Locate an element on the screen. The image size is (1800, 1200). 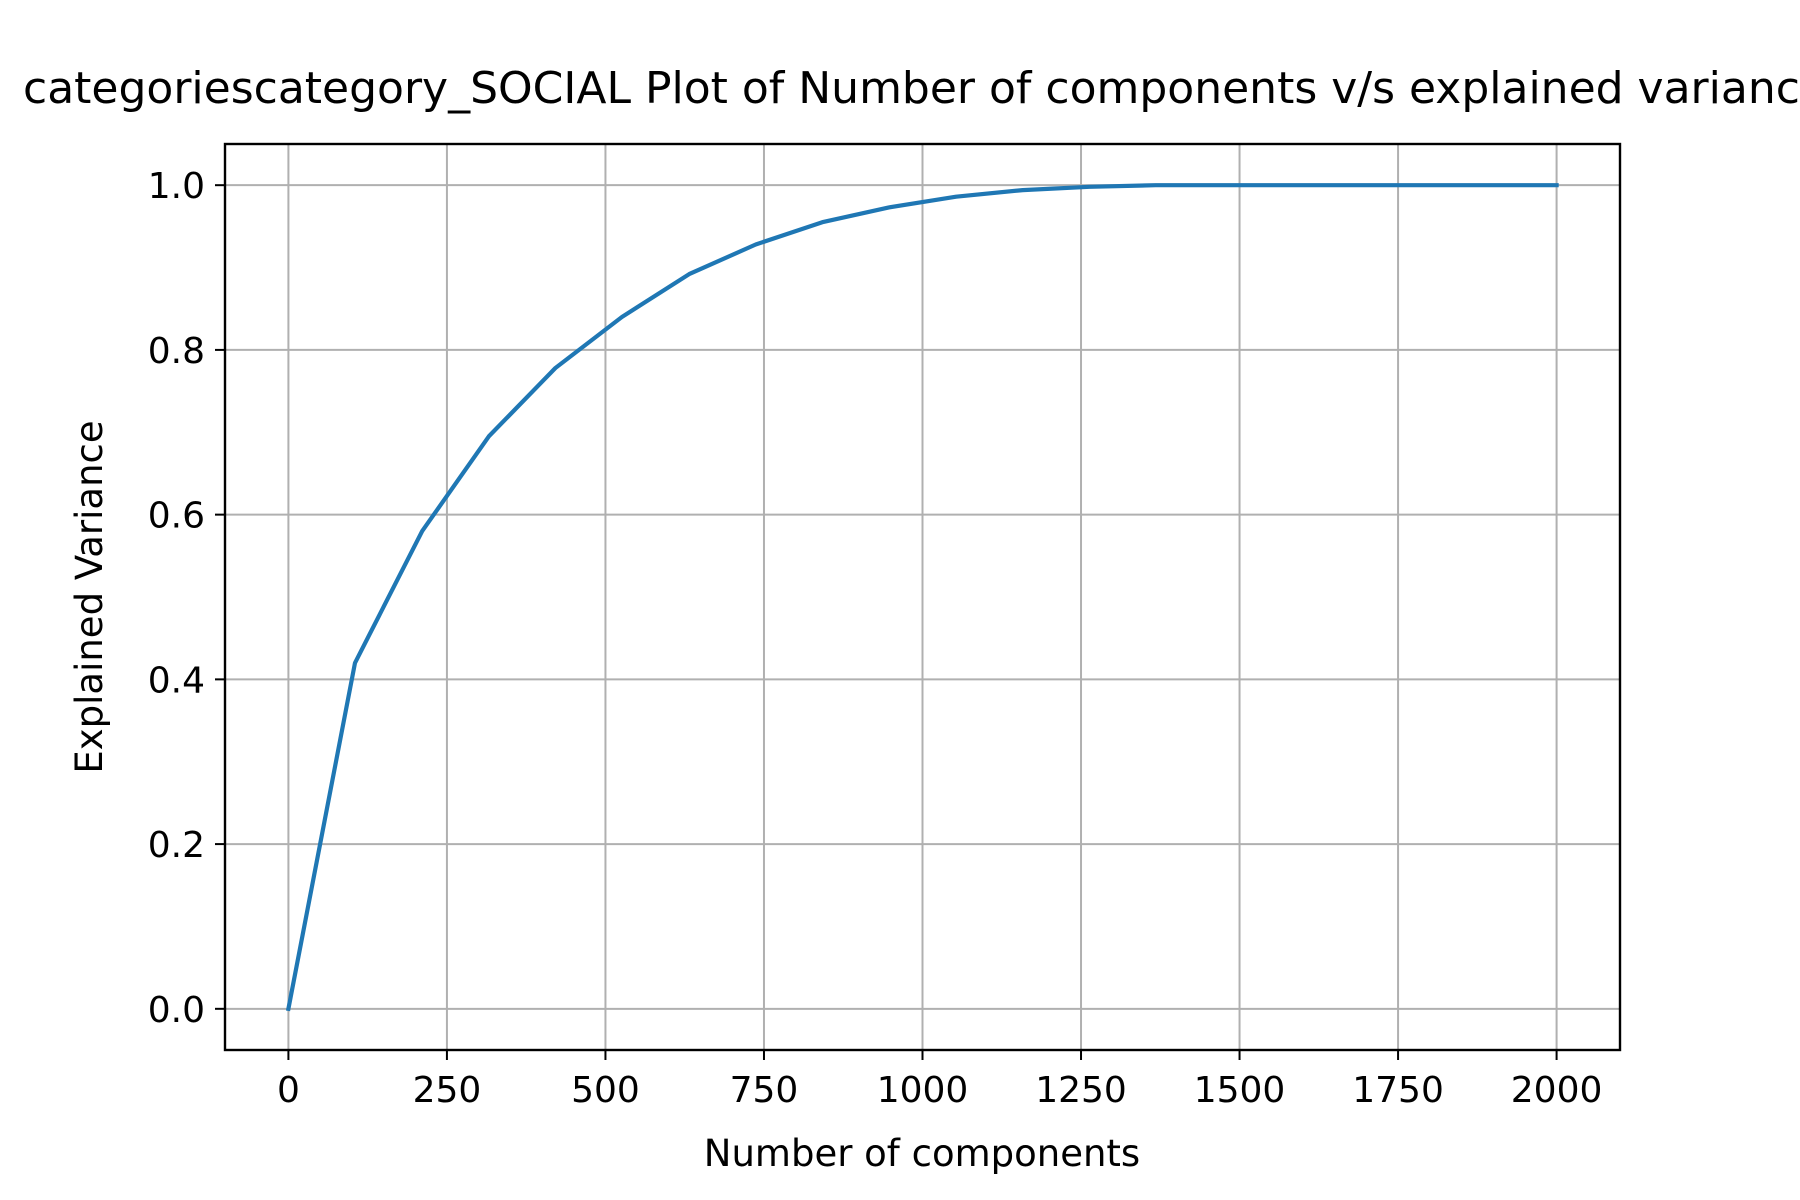
x-tick-label: 500 is located at coordinates (605, 1090).